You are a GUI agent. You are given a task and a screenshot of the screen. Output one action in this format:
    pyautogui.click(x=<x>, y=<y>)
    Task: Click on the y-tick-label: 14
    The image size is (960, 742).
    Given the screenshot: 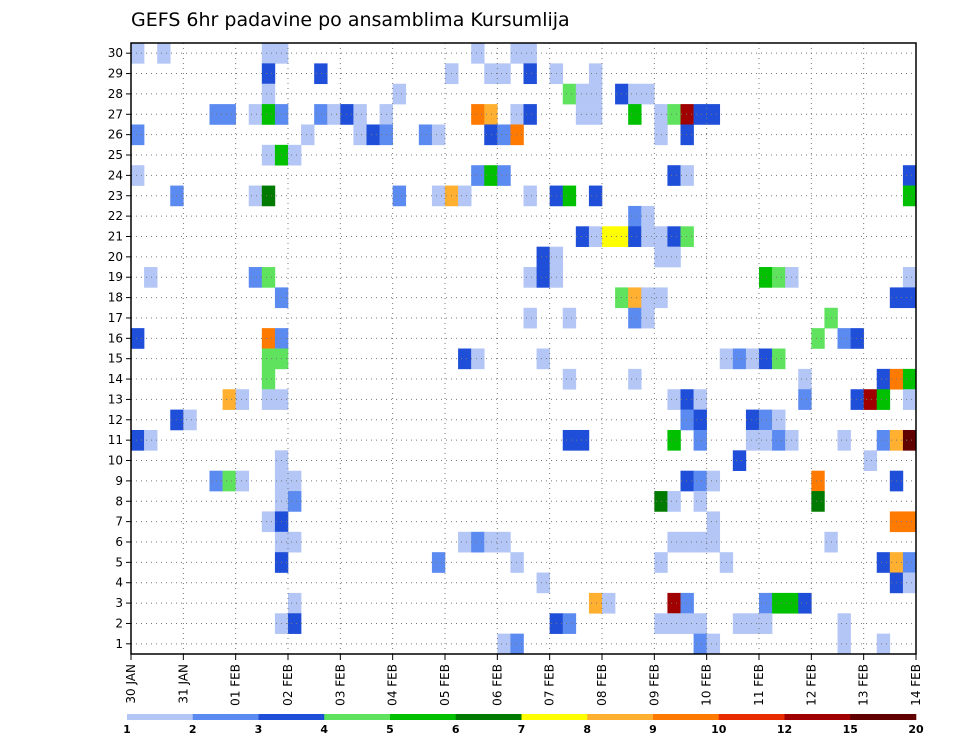 What is the action you would take?
    pyautogui.click(x=115, y=379)
    